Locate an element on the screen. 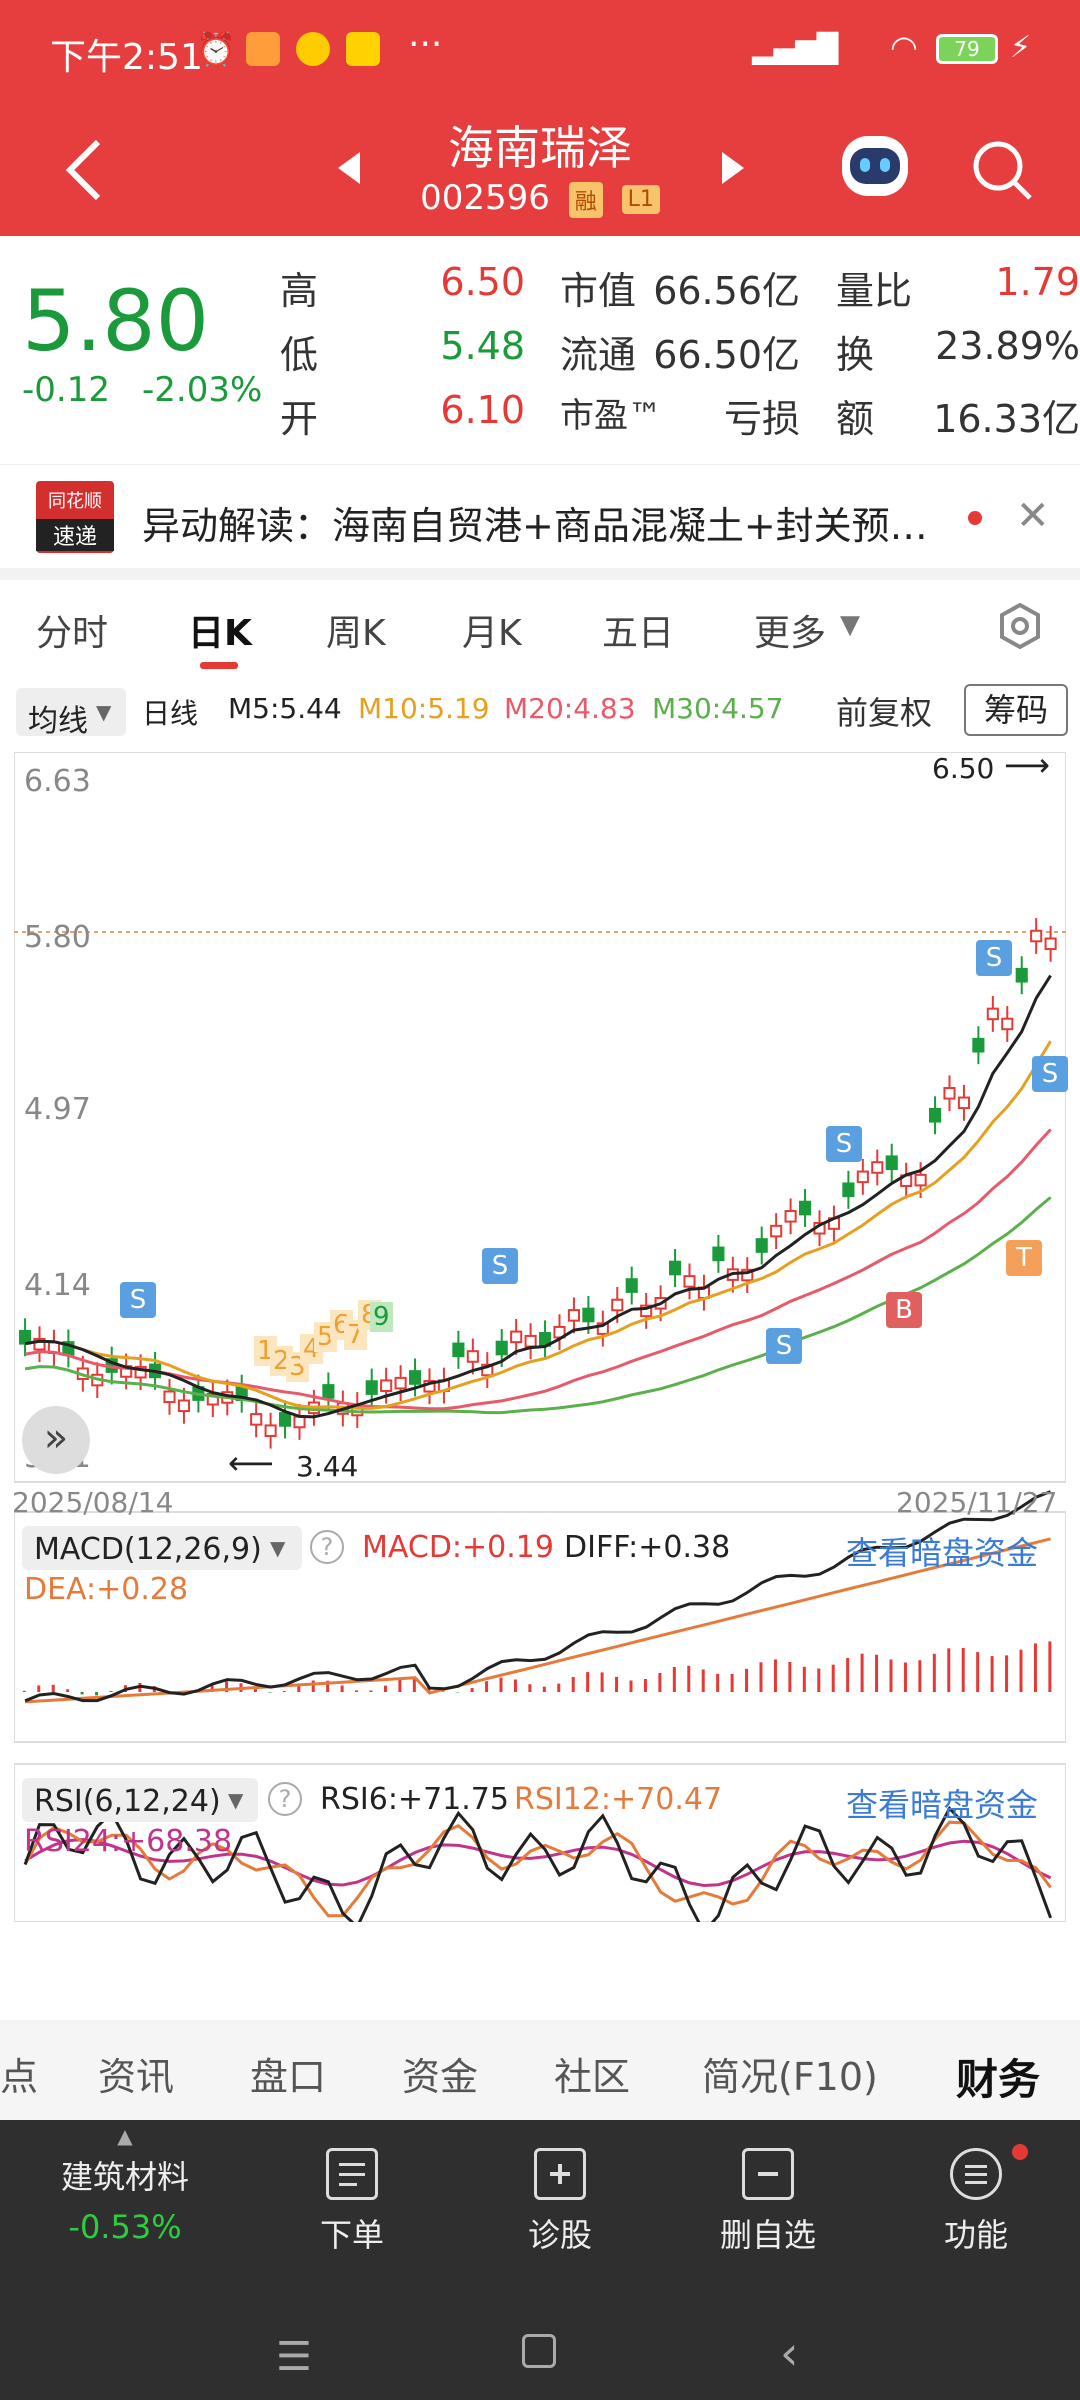  back-icon is located at coordinates (84, 170).